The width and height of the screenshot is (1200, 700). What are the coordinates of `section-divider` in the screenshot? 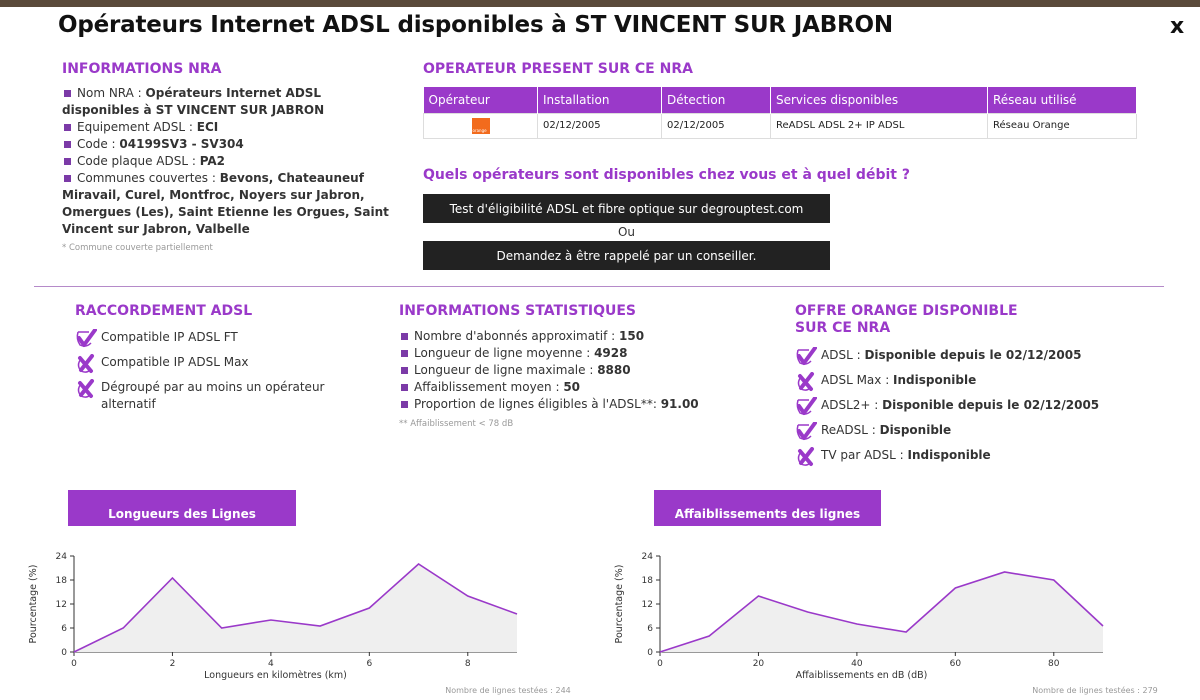 It's located at (599, 286).